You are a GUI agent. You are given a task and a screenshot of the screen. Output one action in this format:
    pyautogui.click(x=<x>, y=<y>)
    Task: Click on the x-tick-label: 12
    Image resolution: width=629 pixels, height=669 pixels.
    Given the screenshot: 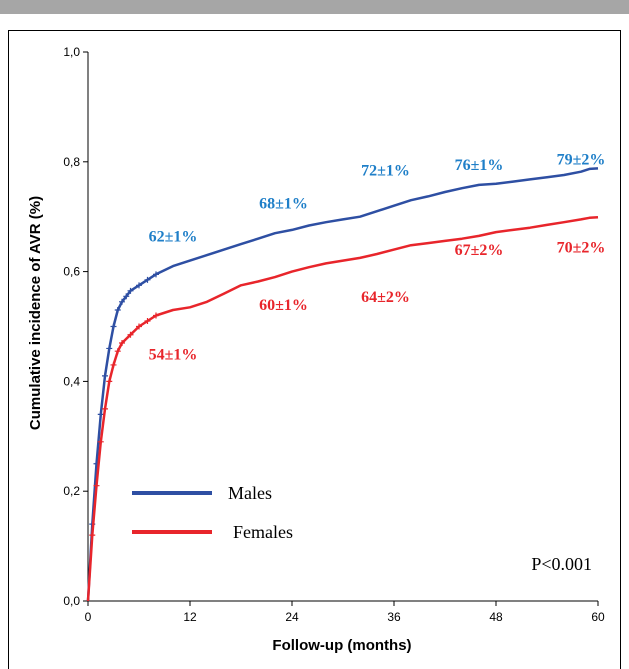 What is the action you would take?
    pyautogui.click(x=190, y=617)
    